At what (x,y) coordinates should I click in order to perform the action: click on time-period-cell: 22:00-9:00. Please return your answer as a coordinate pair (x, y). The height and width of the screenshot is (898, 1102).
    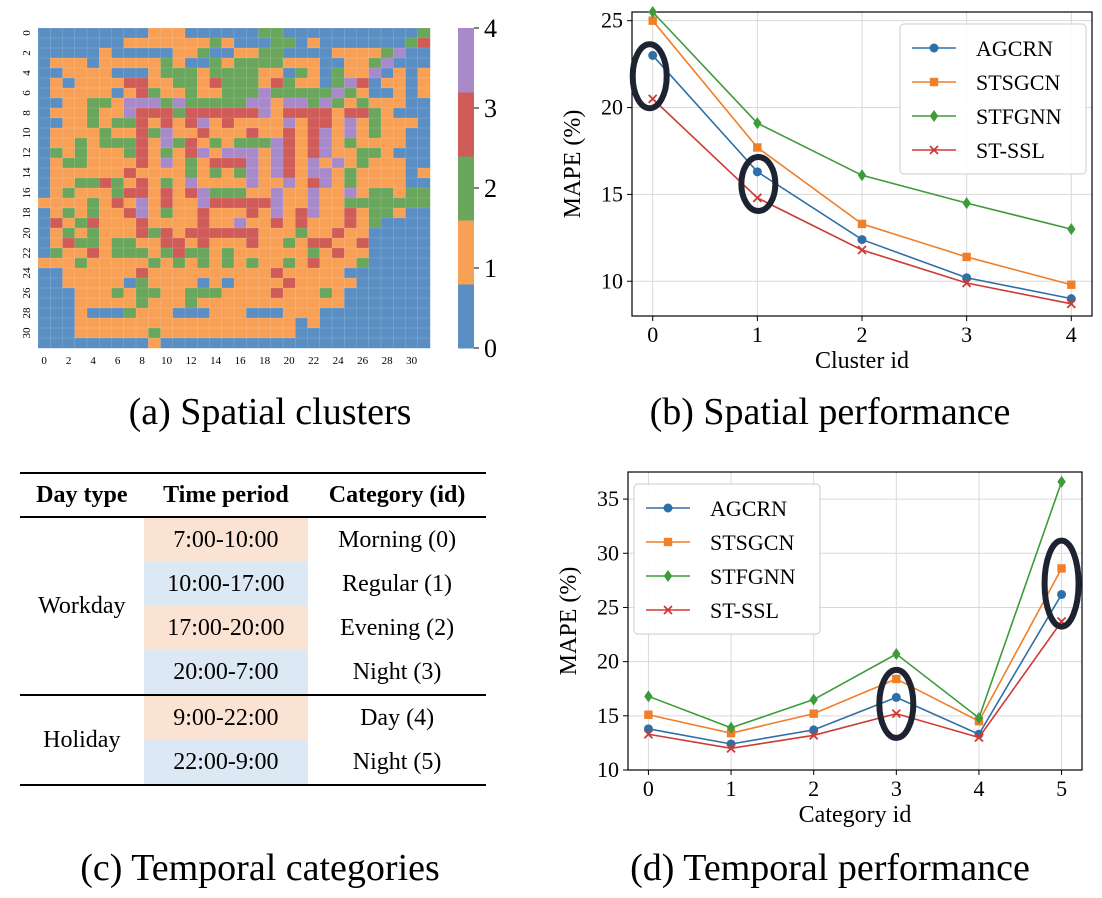
    Looking at the image, I should click on (226, 762).